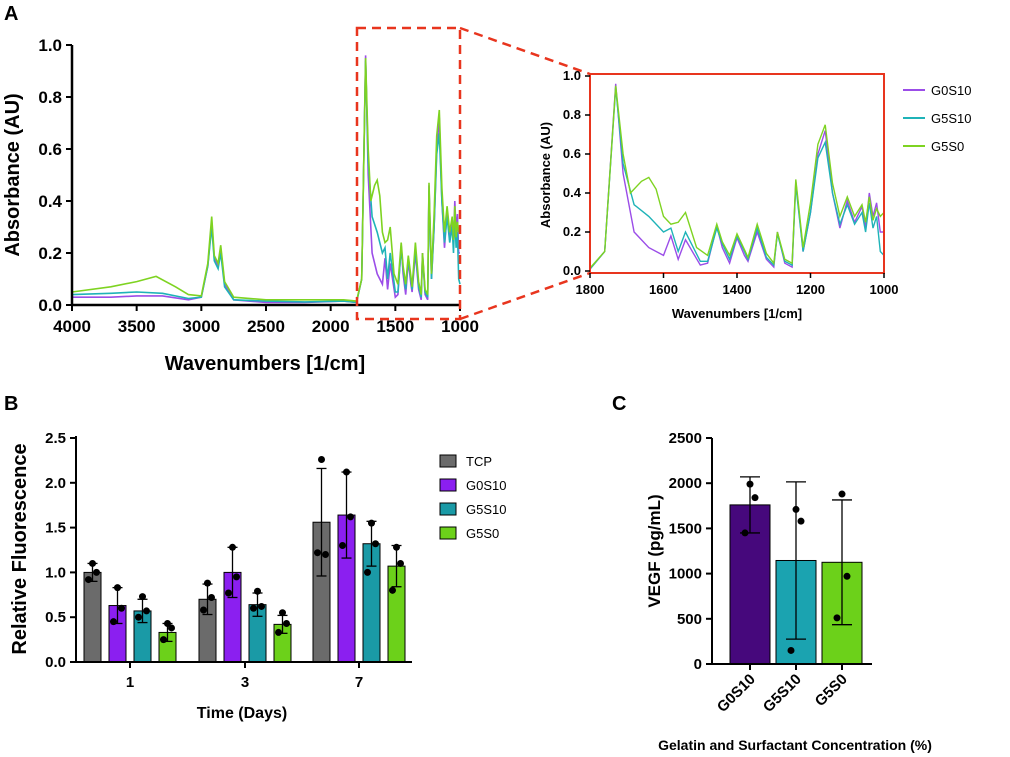 This screenshot has width=1010, height=757. What do you see at coordinates (525, 296) in the screenshot?
I see `zoom-connector-bottom` at bounding box center [525, 296].